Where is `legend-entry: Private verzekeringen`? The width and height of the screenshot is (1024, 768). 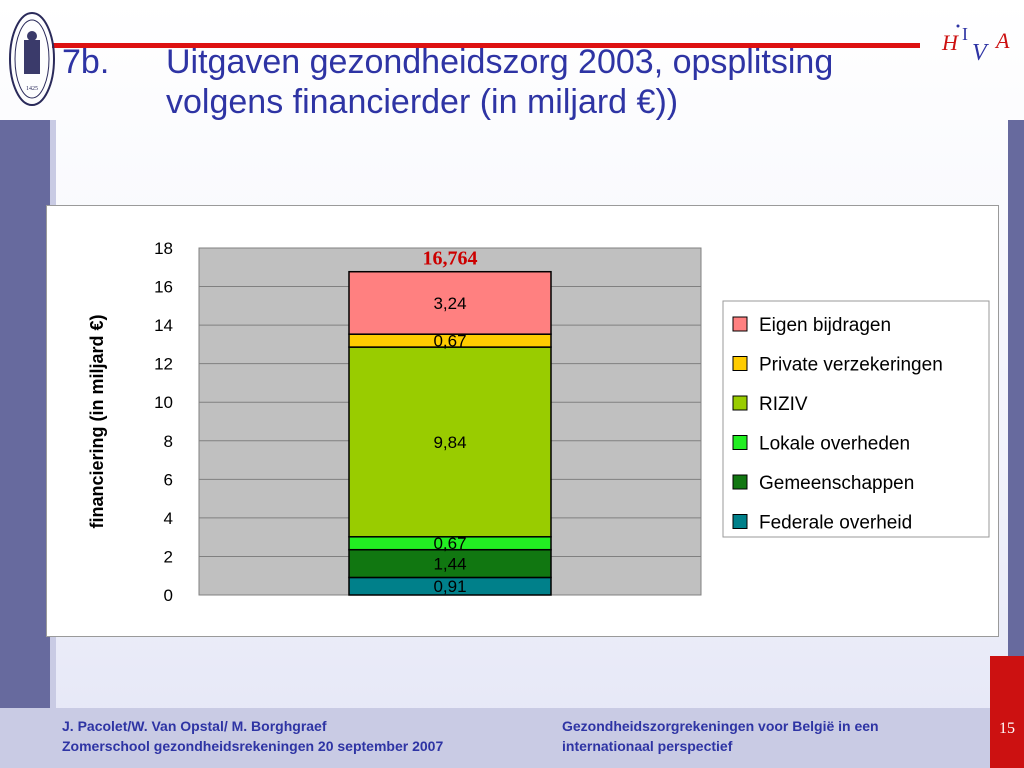 legend-entry: Private verzekeringen is located at coordinates (851, 365).